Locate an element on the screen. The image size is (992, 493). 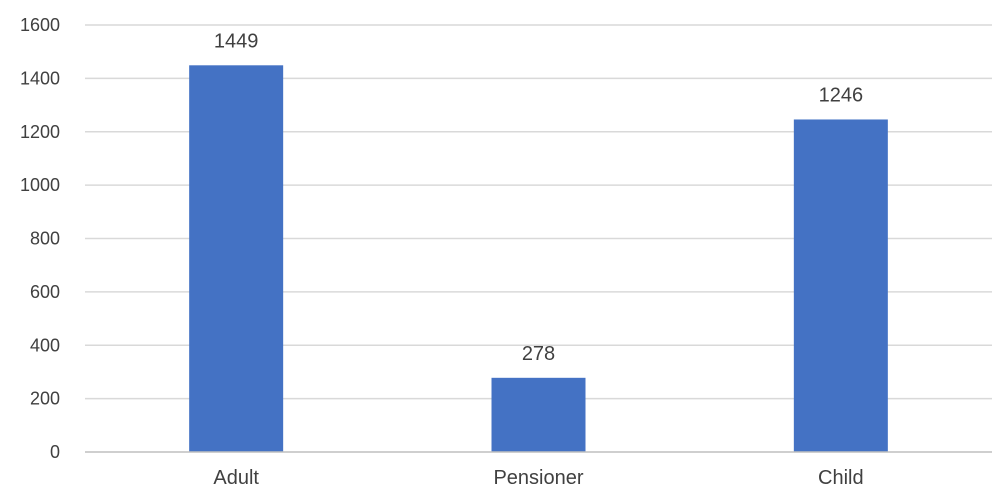
bar-pensioner is located at coordinates (538, 414).